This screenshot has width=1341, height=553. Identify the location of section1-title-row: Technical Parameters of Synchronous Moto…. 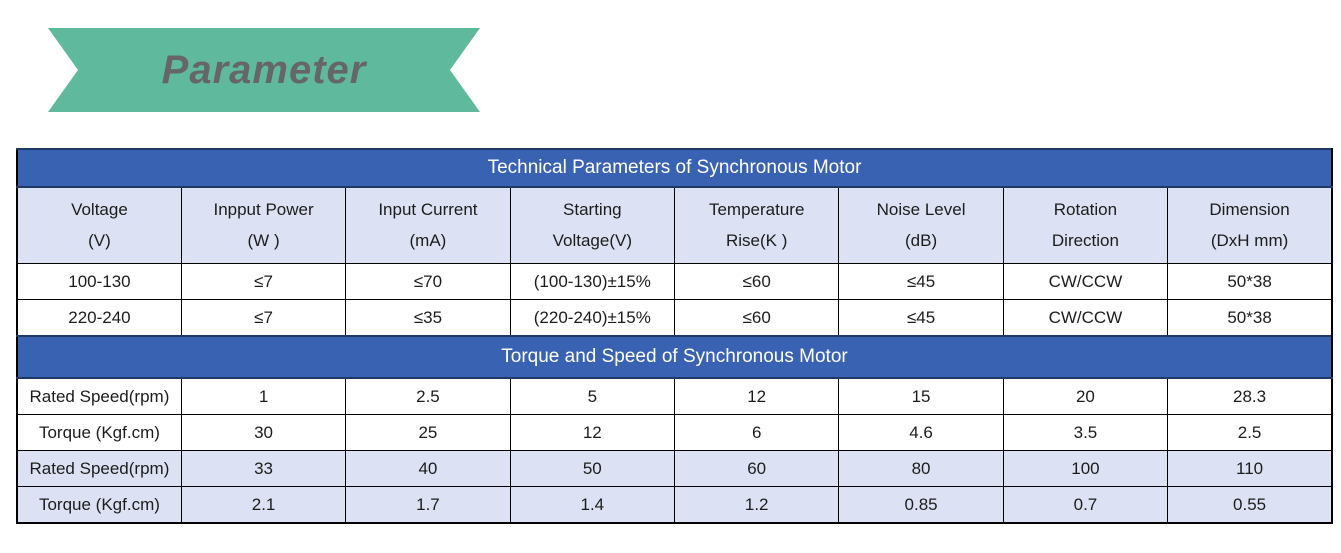
(674, 168).